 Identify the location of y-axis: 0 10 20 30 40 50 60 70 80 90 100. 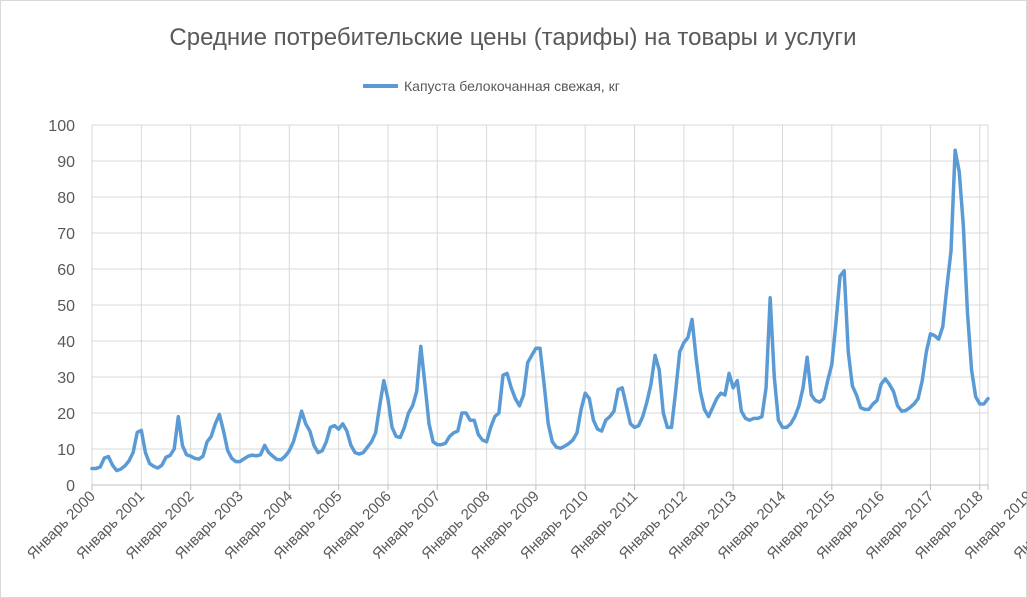
(61, 306).